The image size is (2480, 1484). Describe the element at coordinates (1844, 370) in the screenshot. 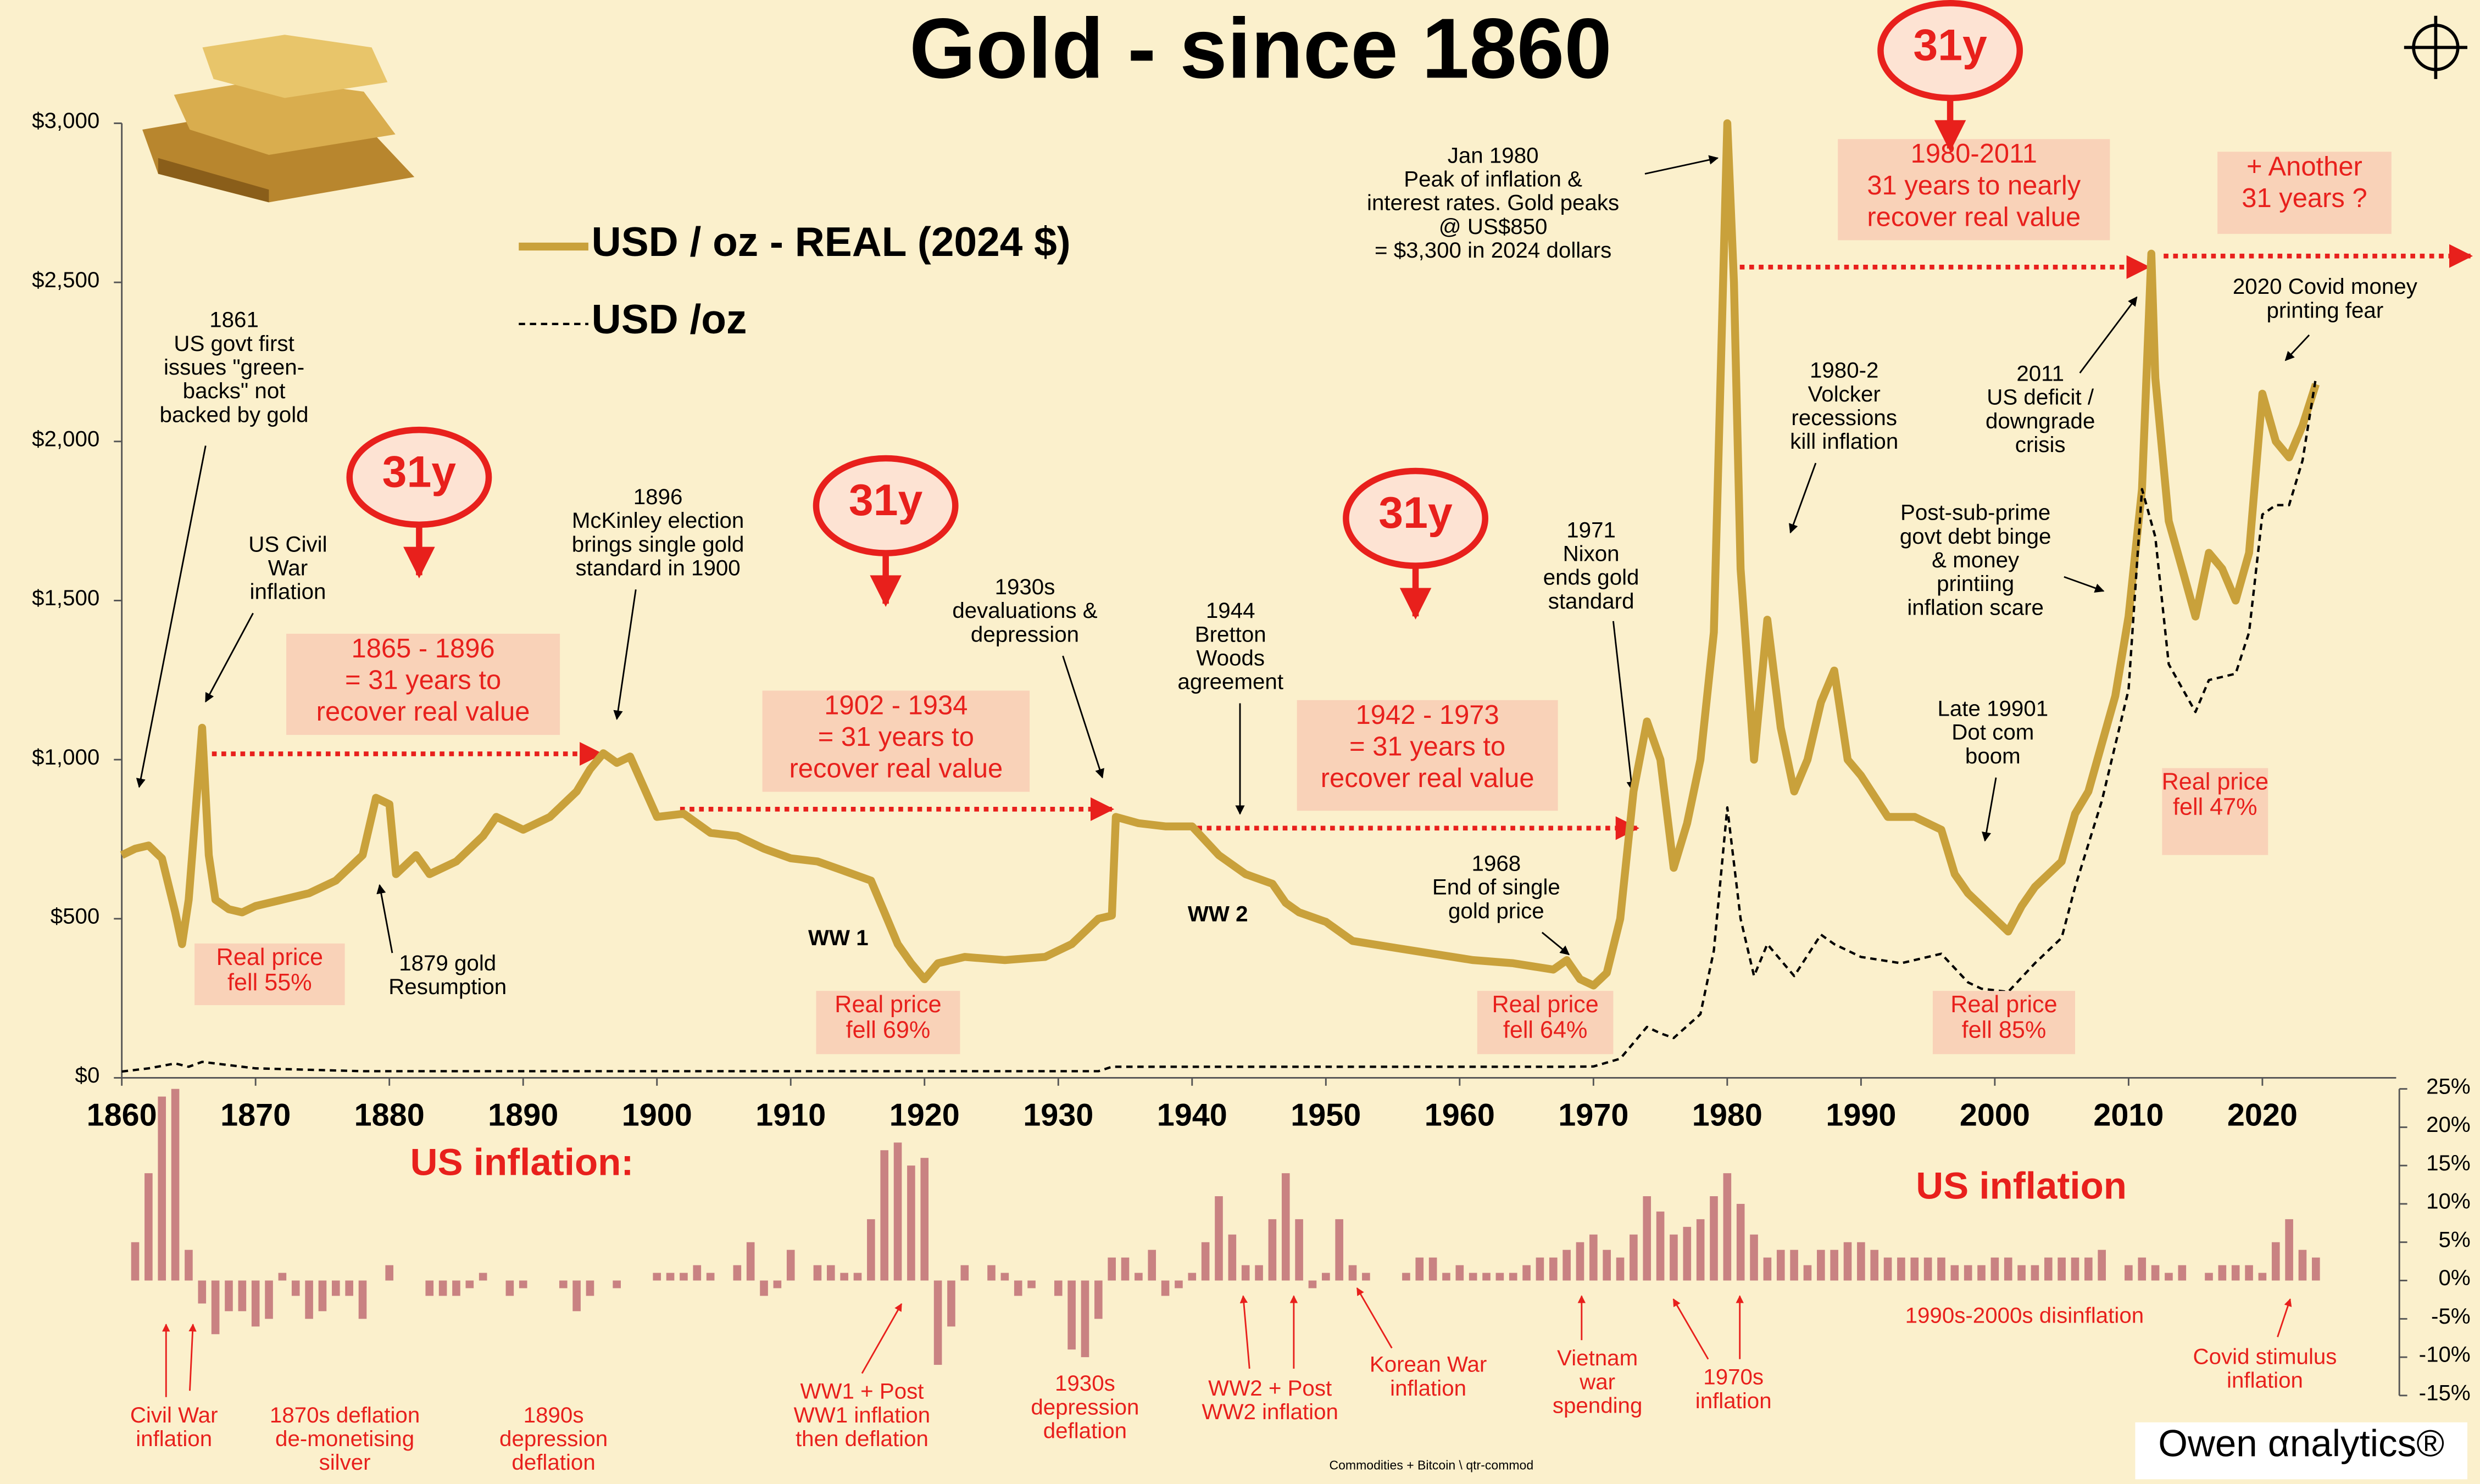

I see `annotation-text: 1980-2` at that location.